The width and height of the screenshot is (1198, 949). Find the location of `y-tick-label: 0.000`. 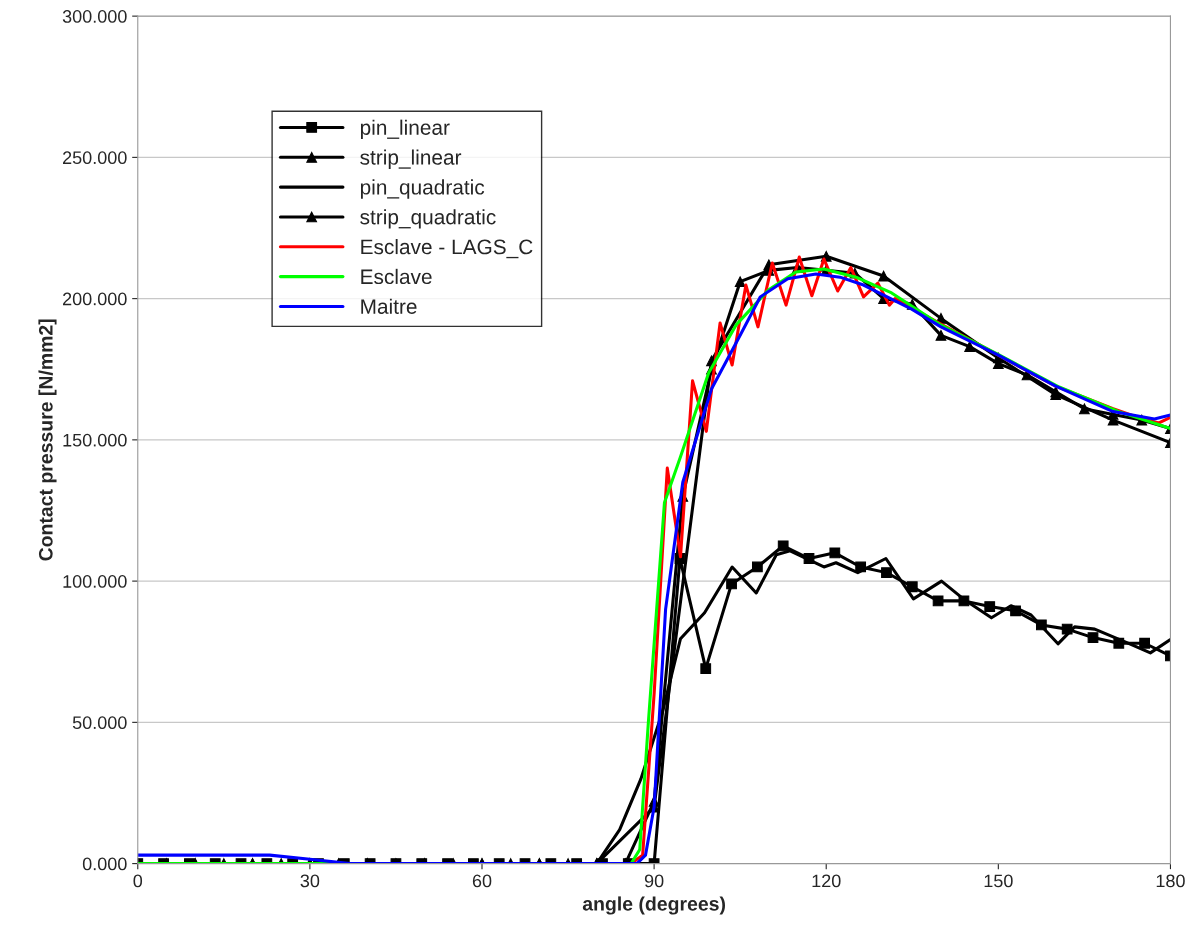

y-tick-label: 0.000 is located at coordinates (104, 864).